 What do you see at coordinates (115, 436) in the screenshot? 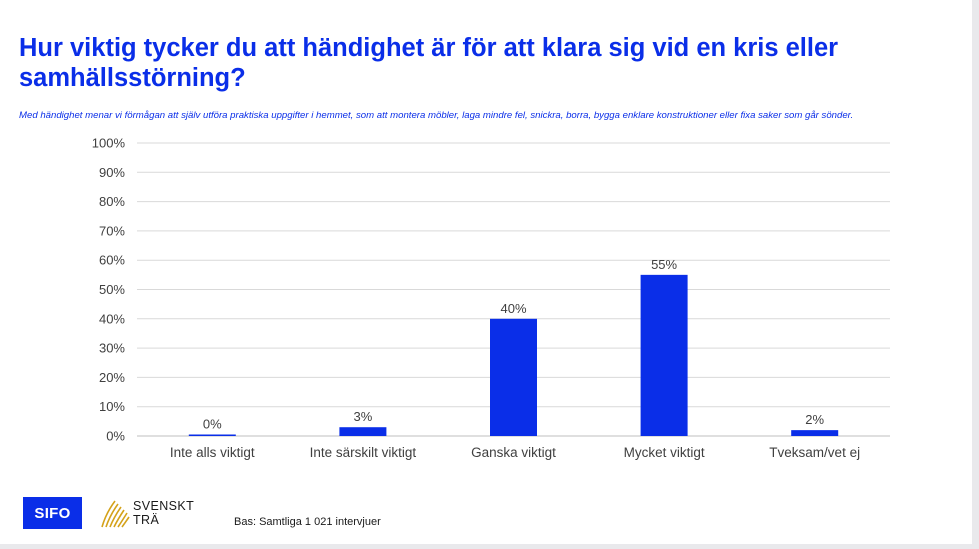
I see `y-tick-label: 0%` at bounding box center [115, 436].